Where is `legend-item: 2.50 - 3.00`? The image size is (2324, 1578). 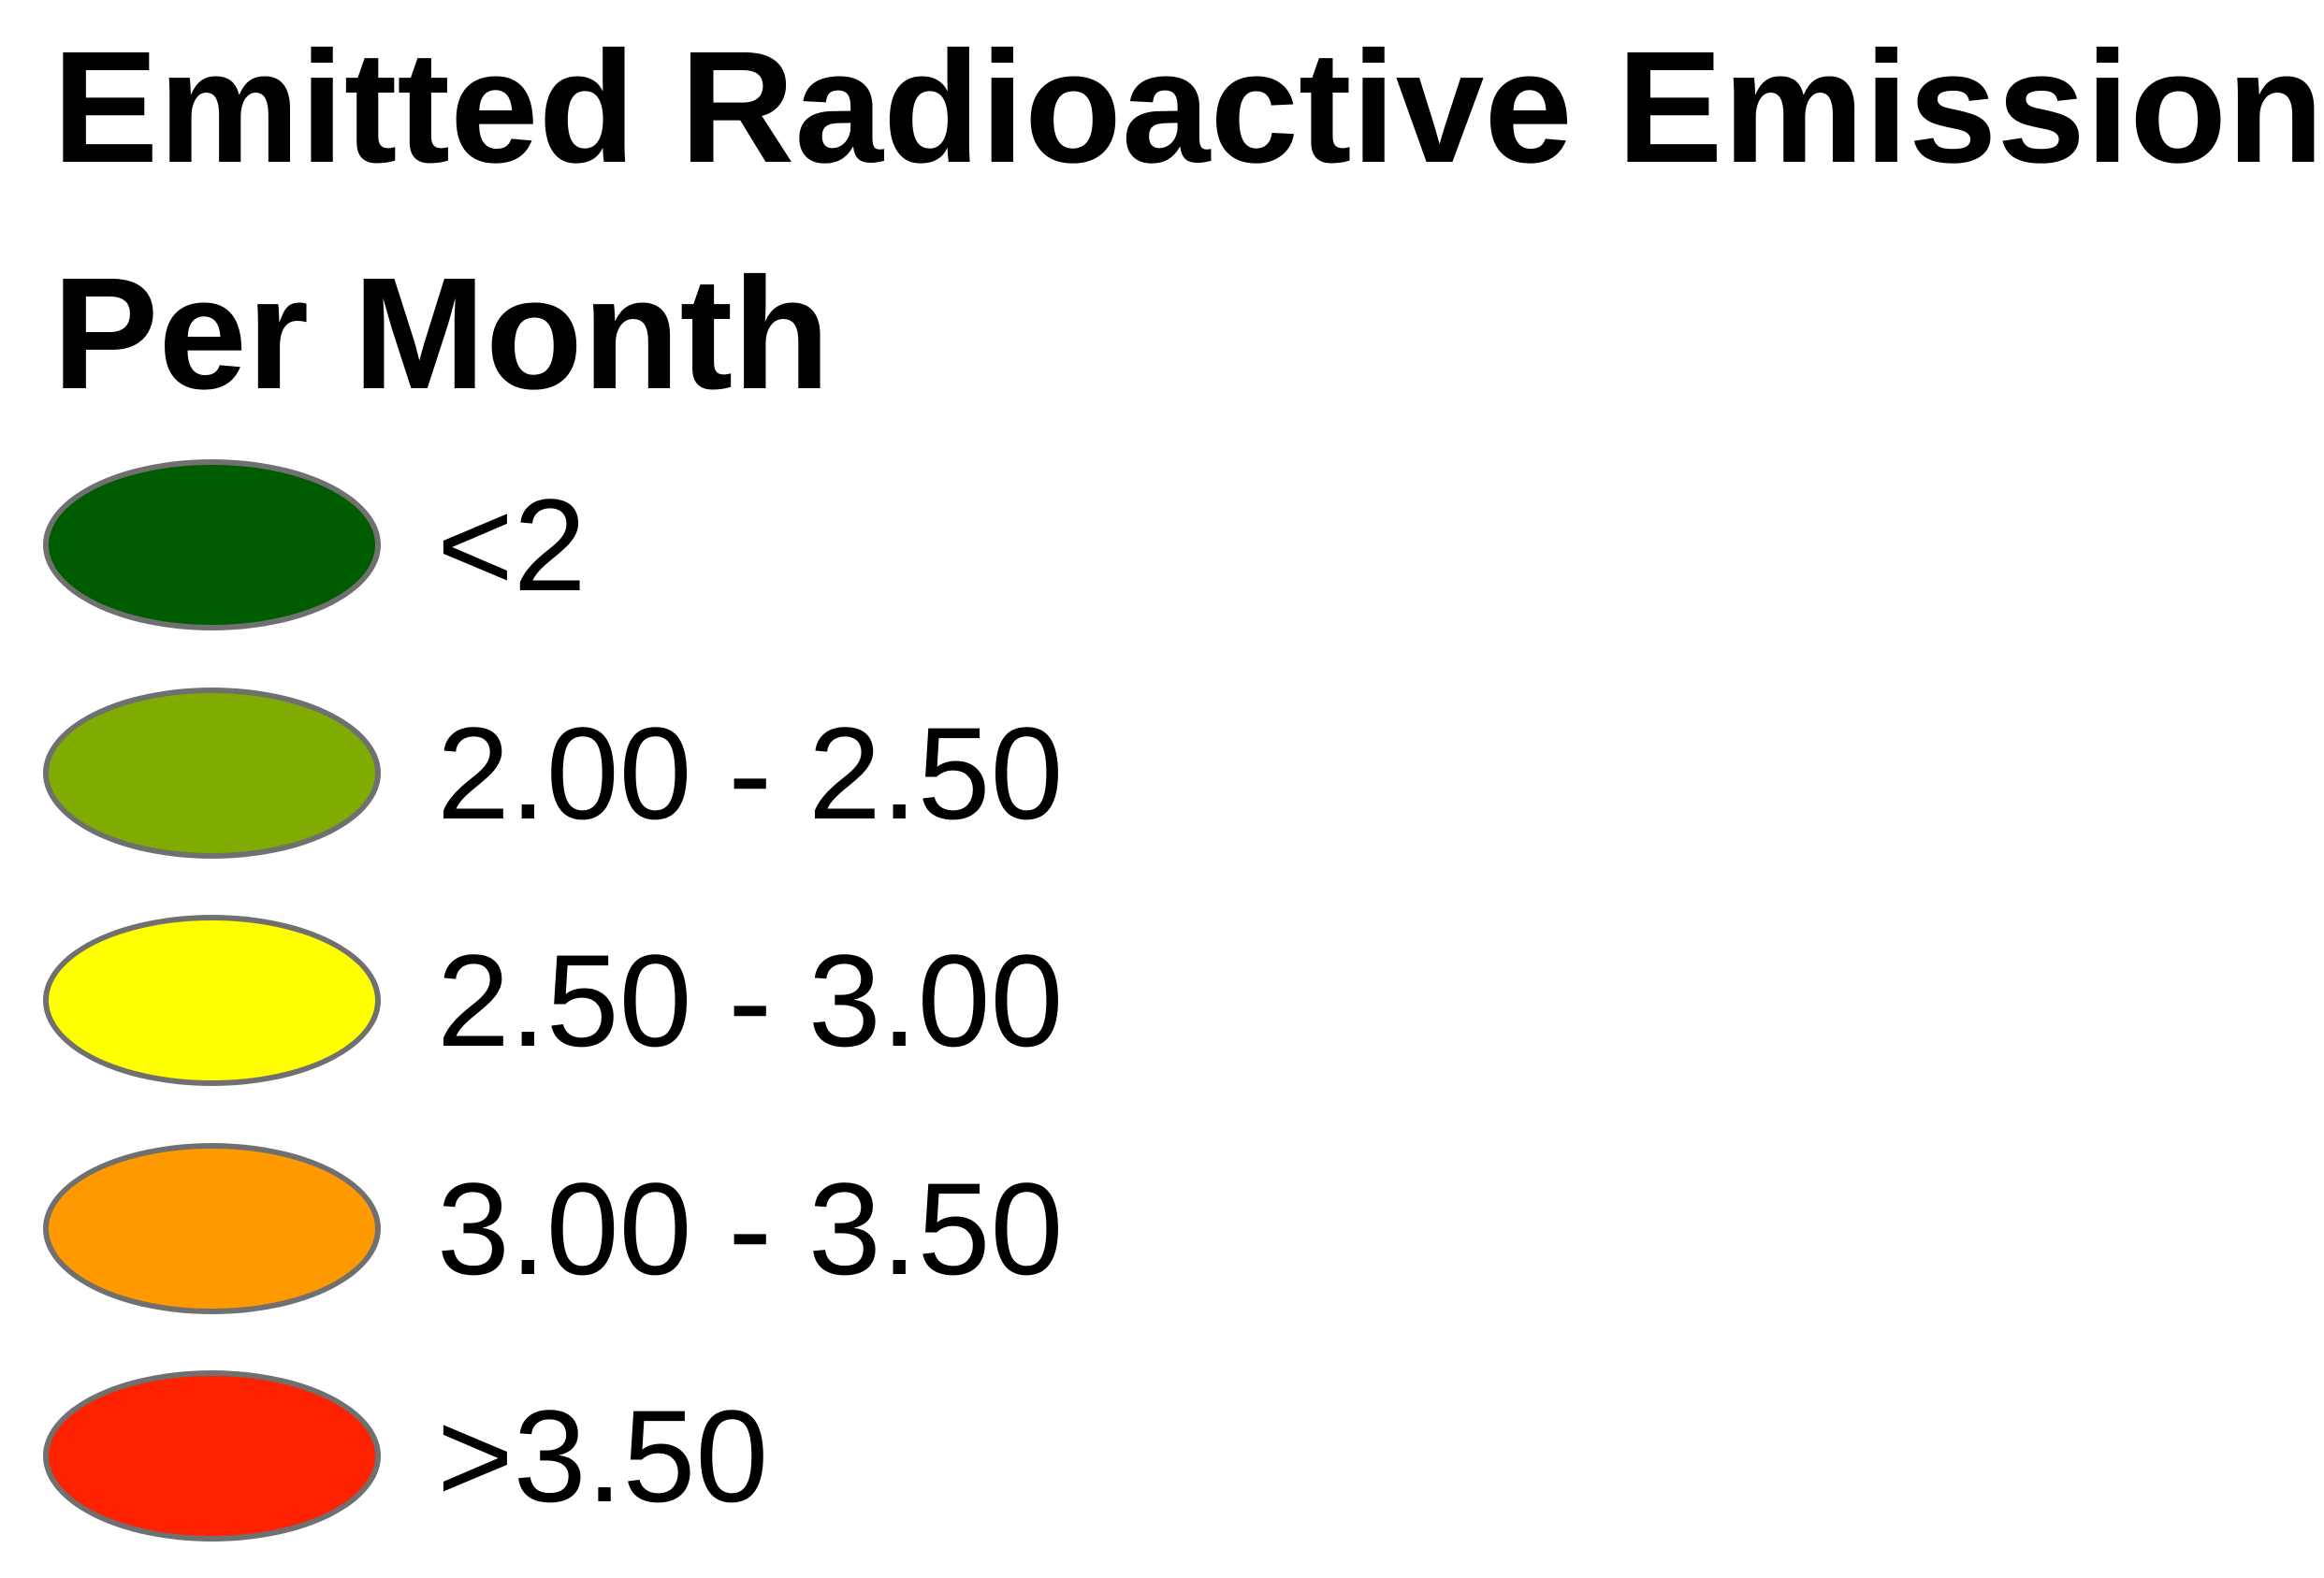
legend-item: 2.50 - 3.00 is located at coordinates (604, 1002).